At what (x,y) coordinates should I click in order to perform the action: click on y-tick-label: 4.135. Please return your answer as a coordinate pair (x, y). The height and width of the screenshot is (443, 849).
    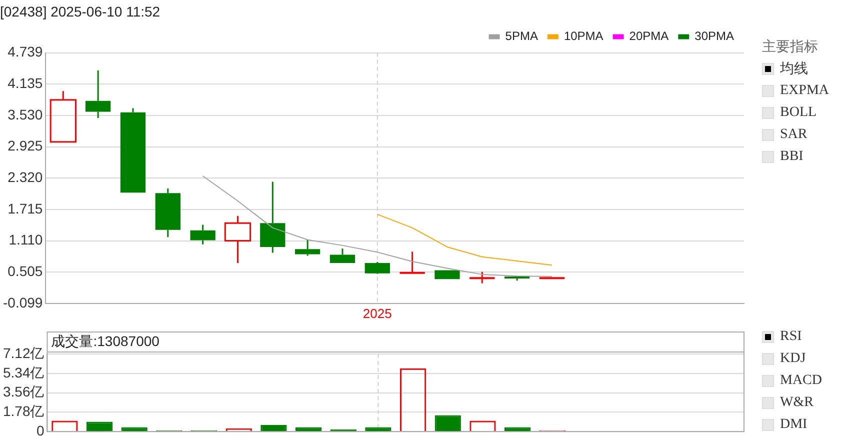
    Looking at the image, I should click on (25, 82).